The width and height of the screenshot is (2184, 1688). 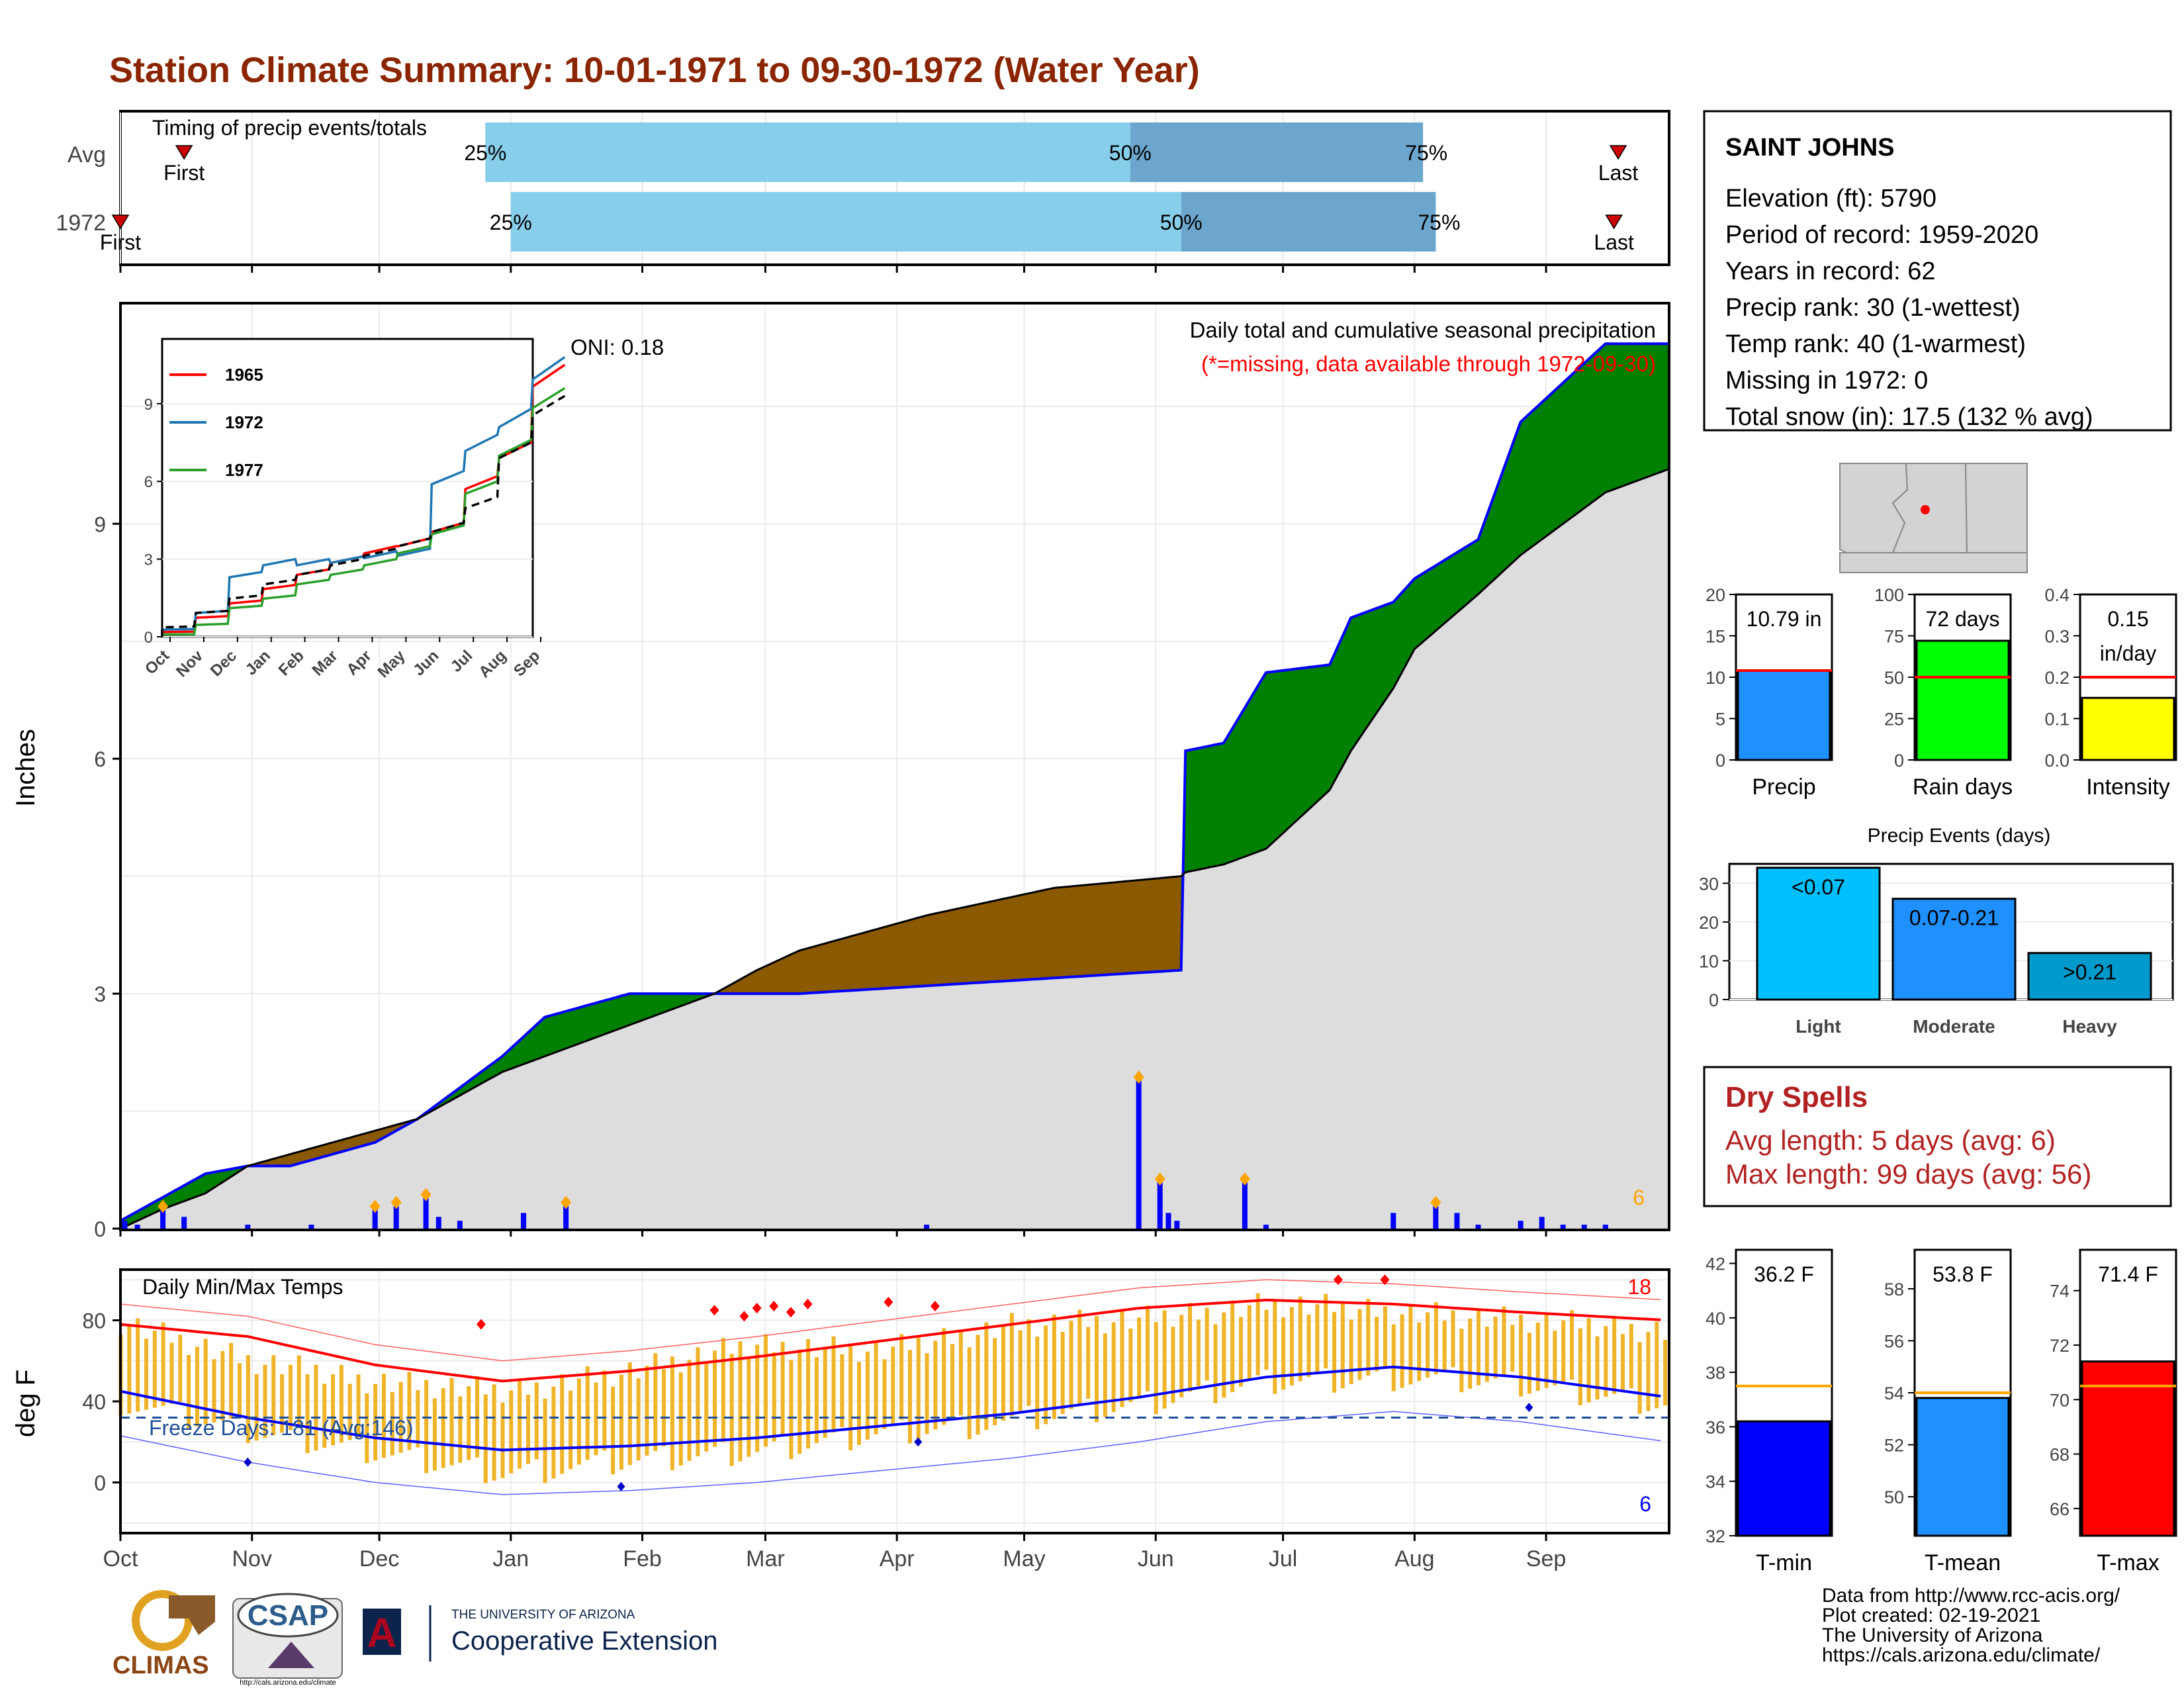 I want to click on map-state-south, so click(x=1934, y=562).